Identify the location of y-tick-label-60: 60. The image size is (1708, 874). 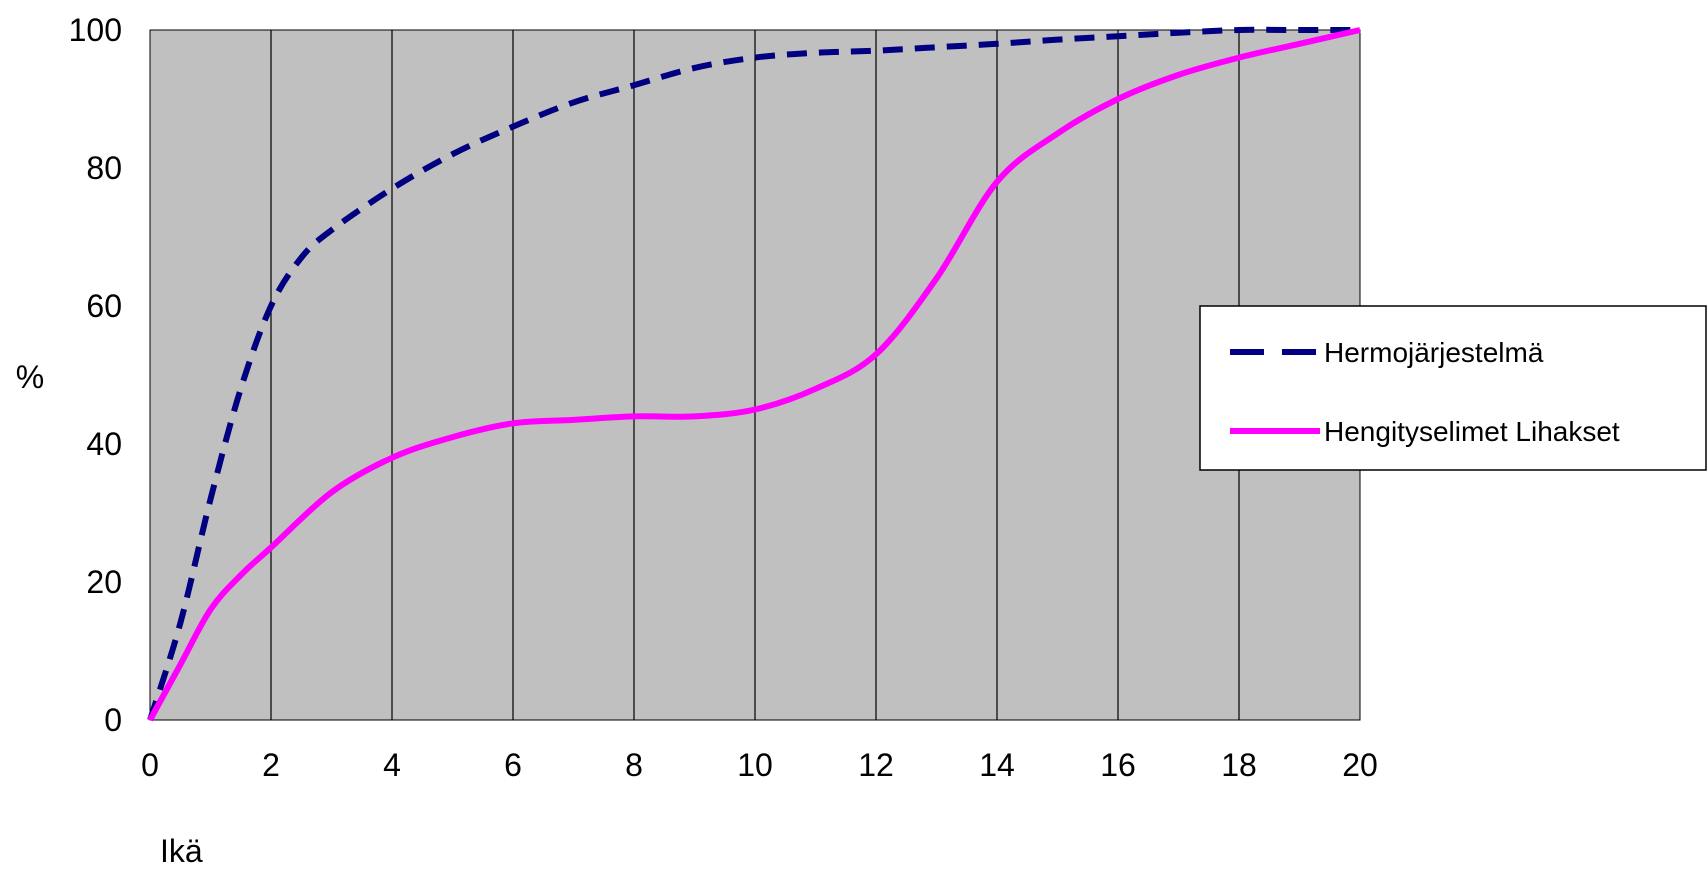
(104, 306).